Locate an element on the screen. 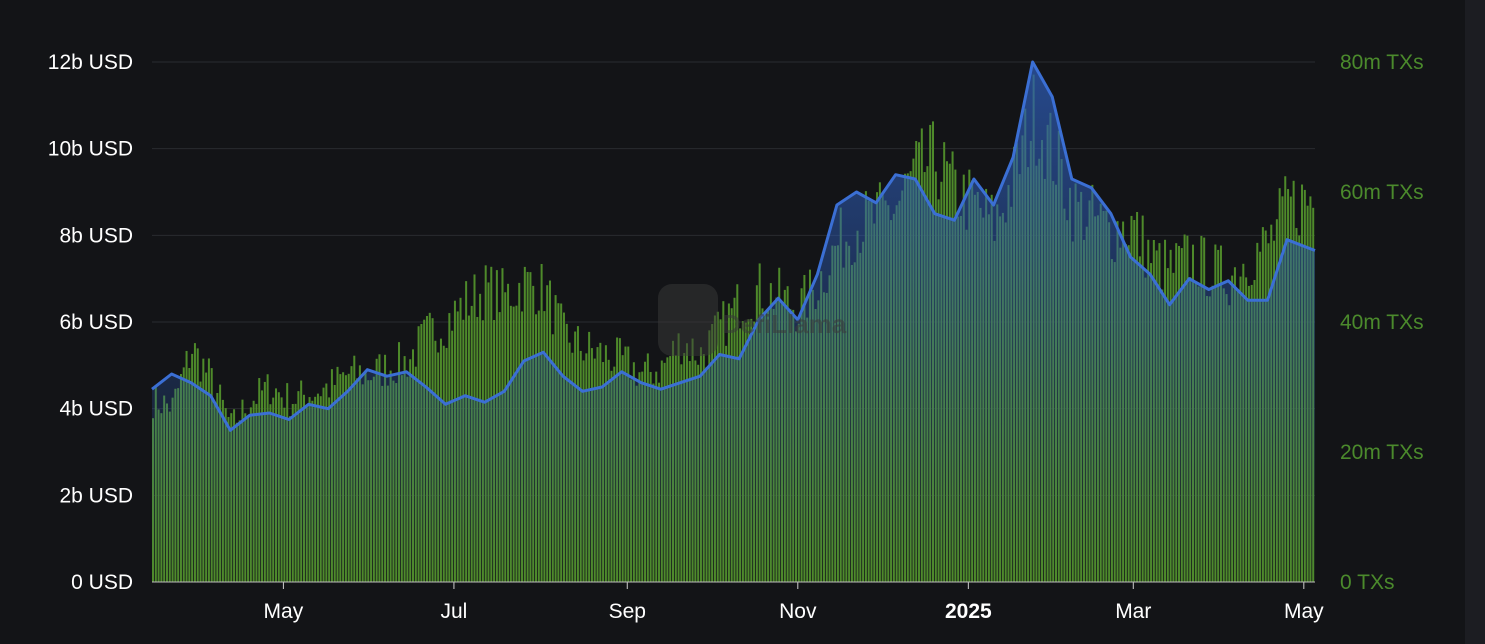  x-tick-label: 2025 is located at coordinates (968, 611).